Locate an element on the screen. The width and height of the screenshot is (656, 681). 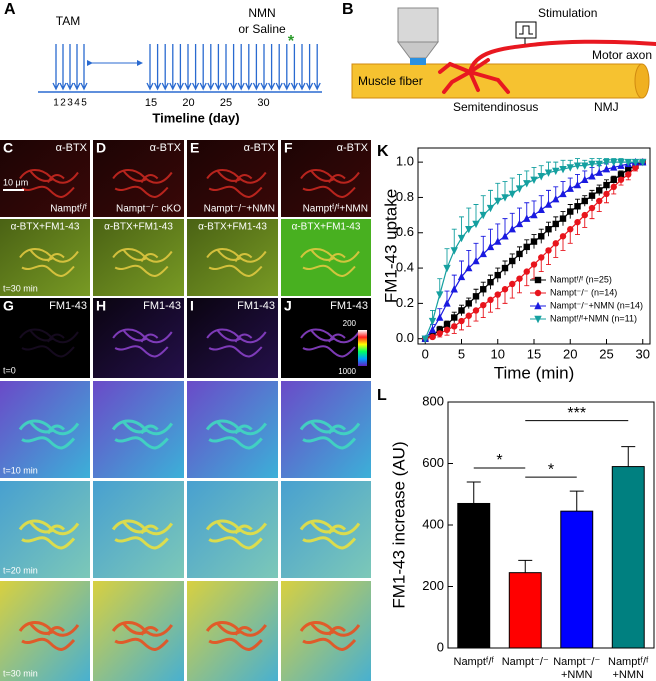
x-tick-label: Namptᶠ/ᶠ is located at coordinates (628, 662).